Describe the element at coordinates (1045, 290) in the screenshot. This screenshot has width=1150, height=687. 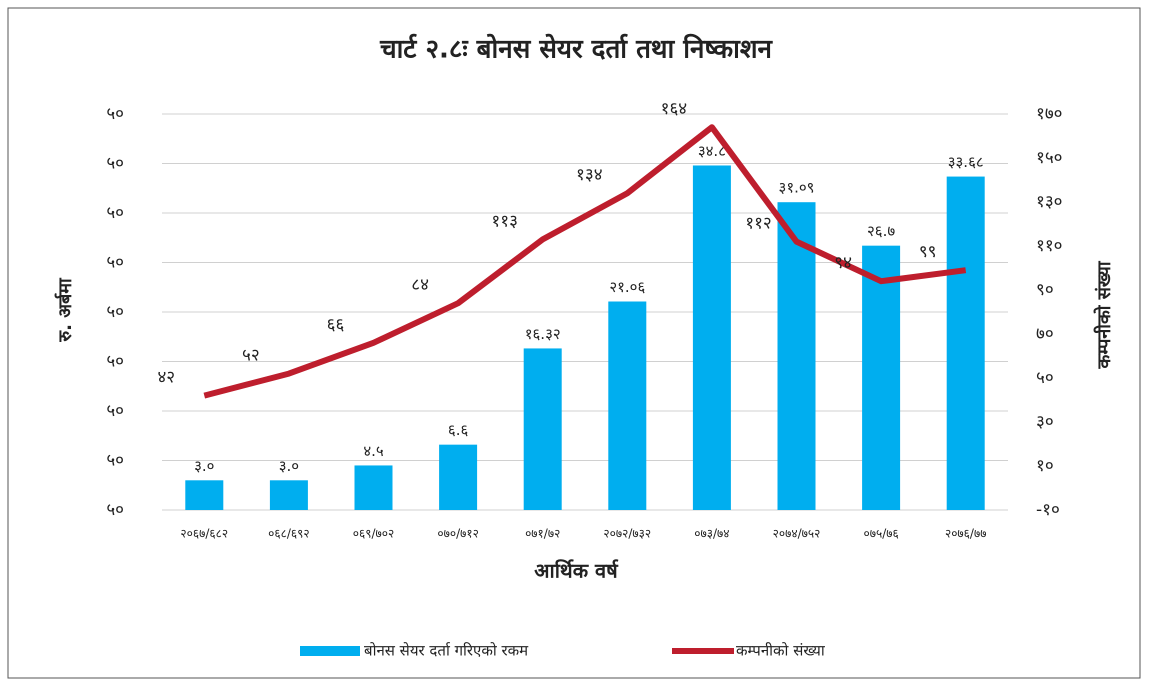
I see `y2-tick-label: ९०` at that location.